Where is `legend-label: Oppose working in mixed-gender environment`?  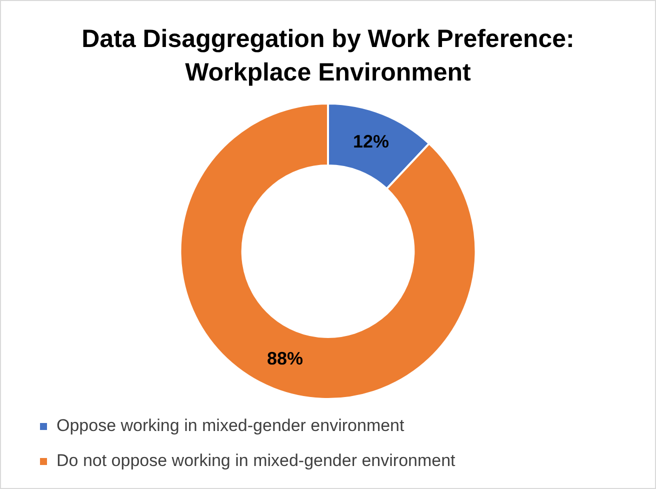
legend-label: Oppose working in mixed-gender environment is located at coordinates (230, 426).